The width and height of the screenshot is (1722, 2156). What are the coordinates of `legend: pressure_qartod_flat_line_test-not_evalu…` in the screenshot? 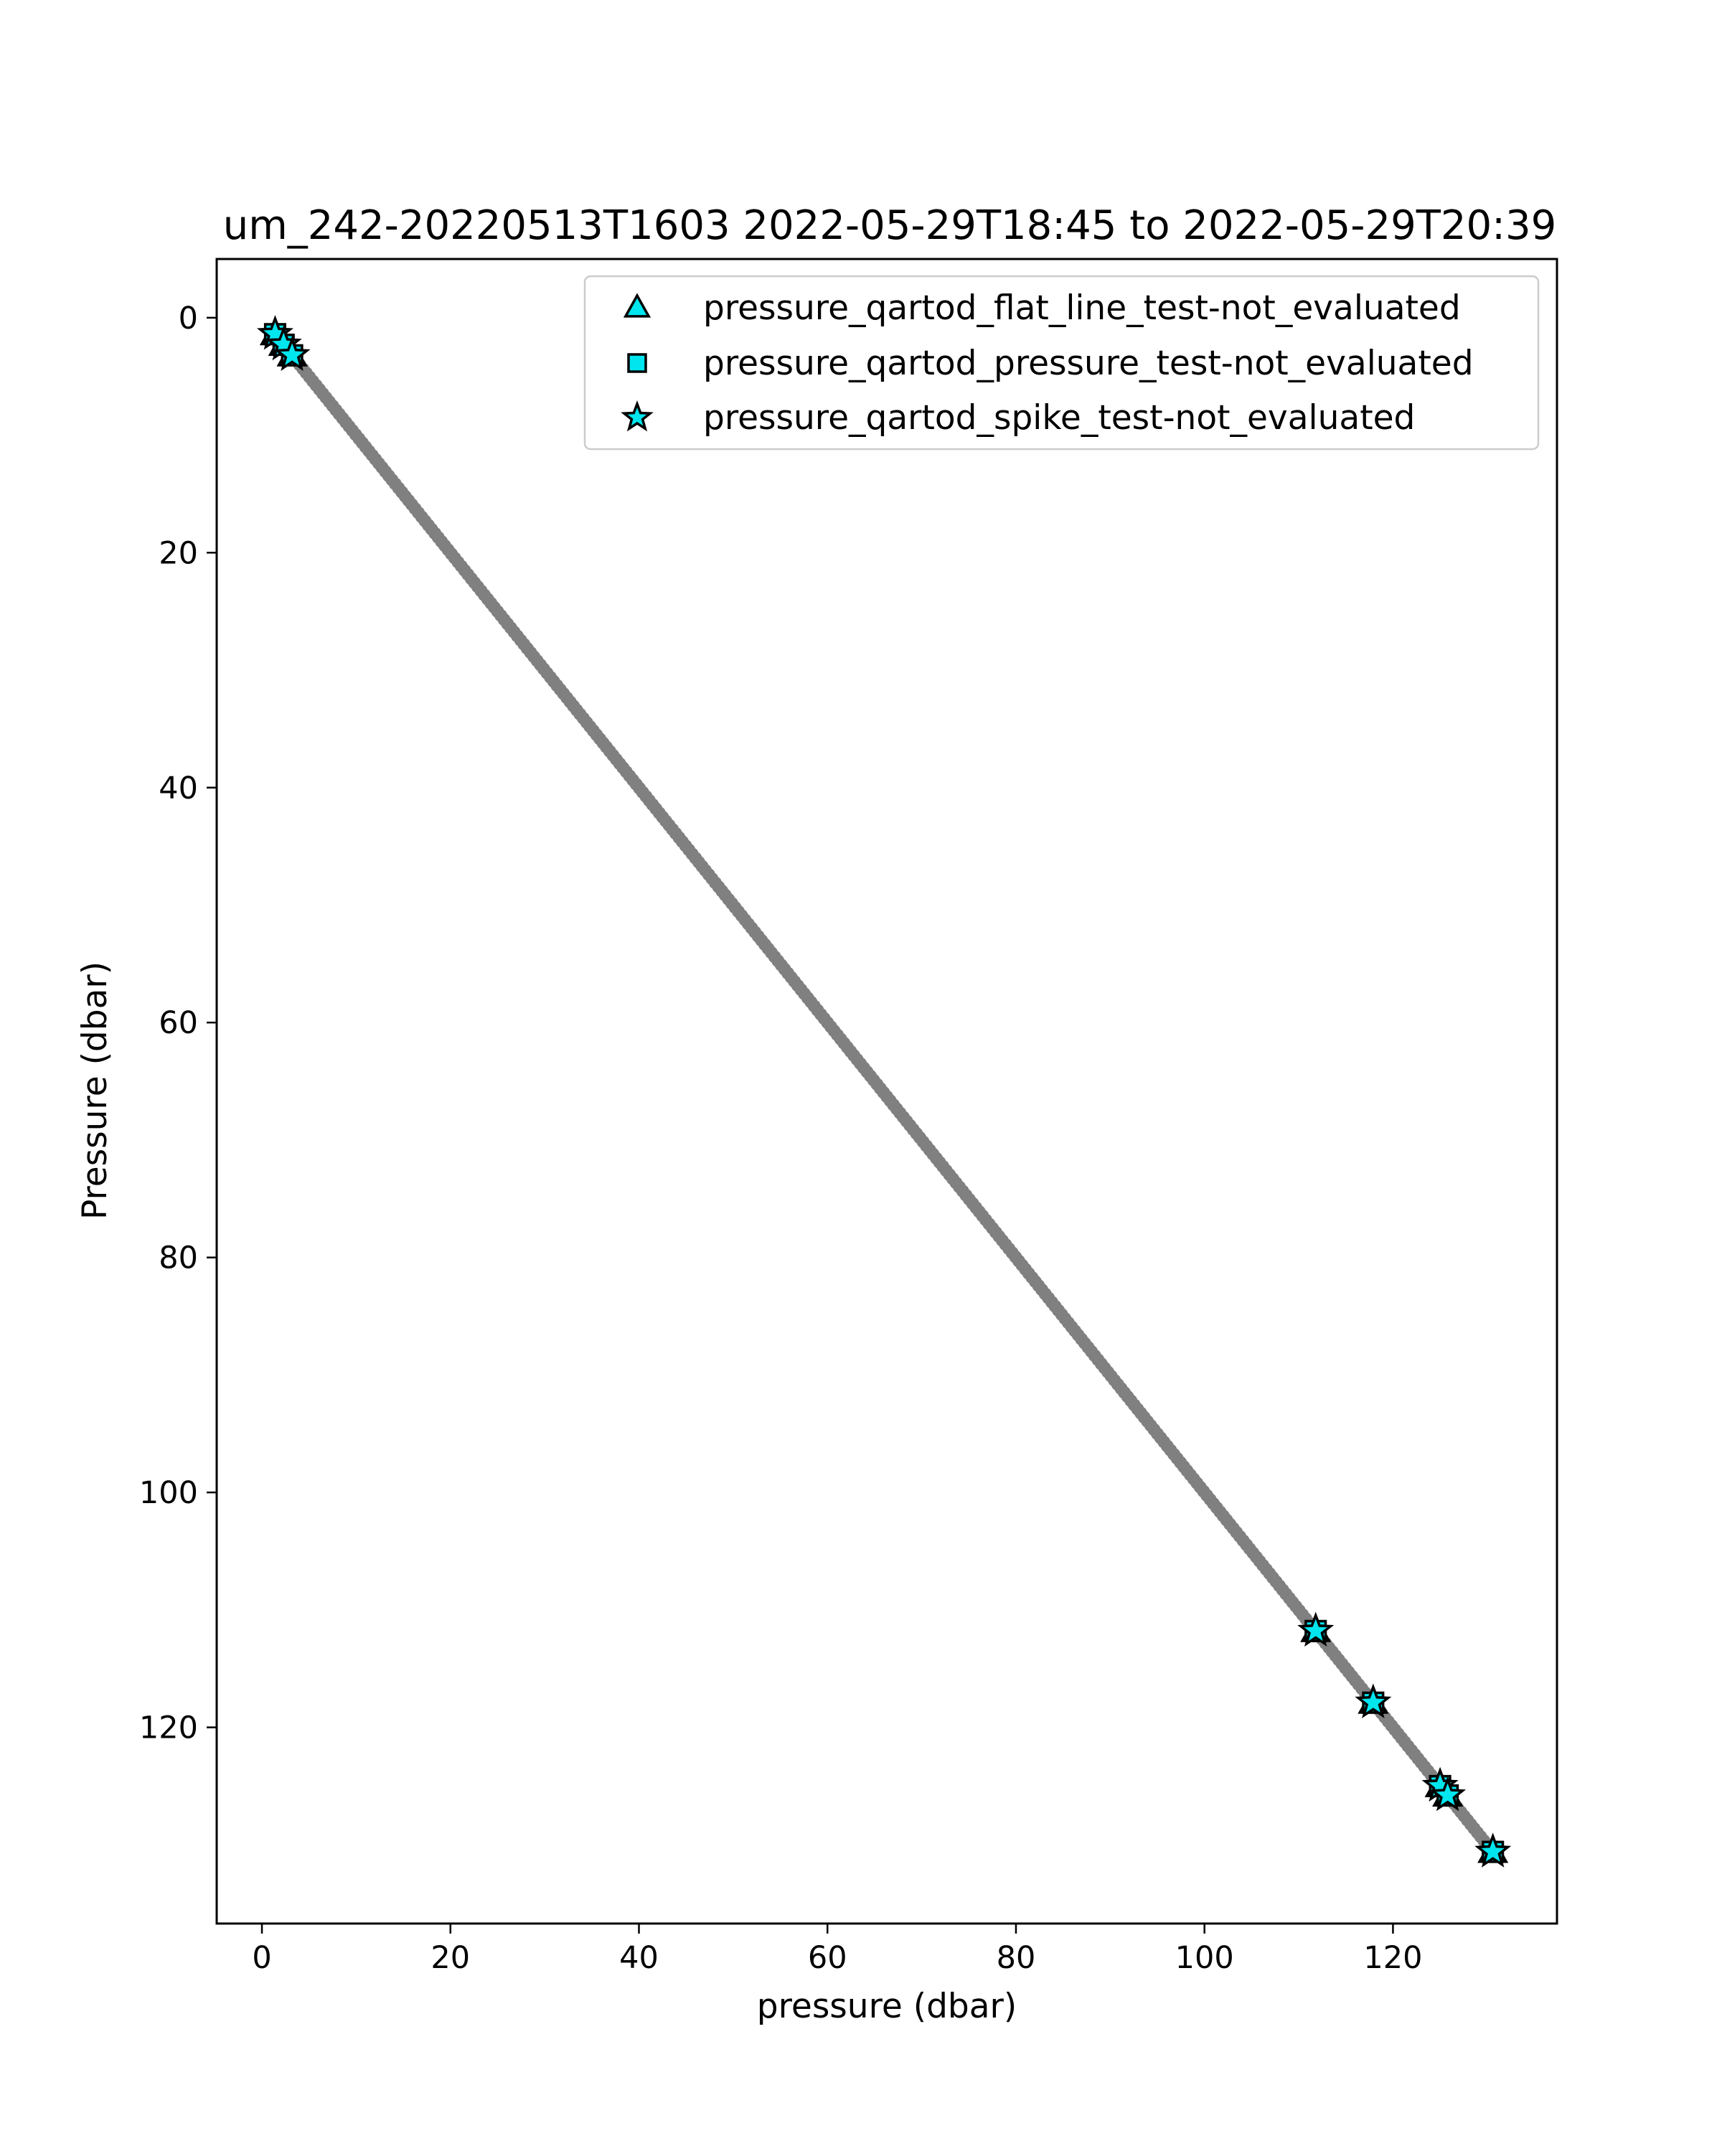 It's located at (1062, 363).